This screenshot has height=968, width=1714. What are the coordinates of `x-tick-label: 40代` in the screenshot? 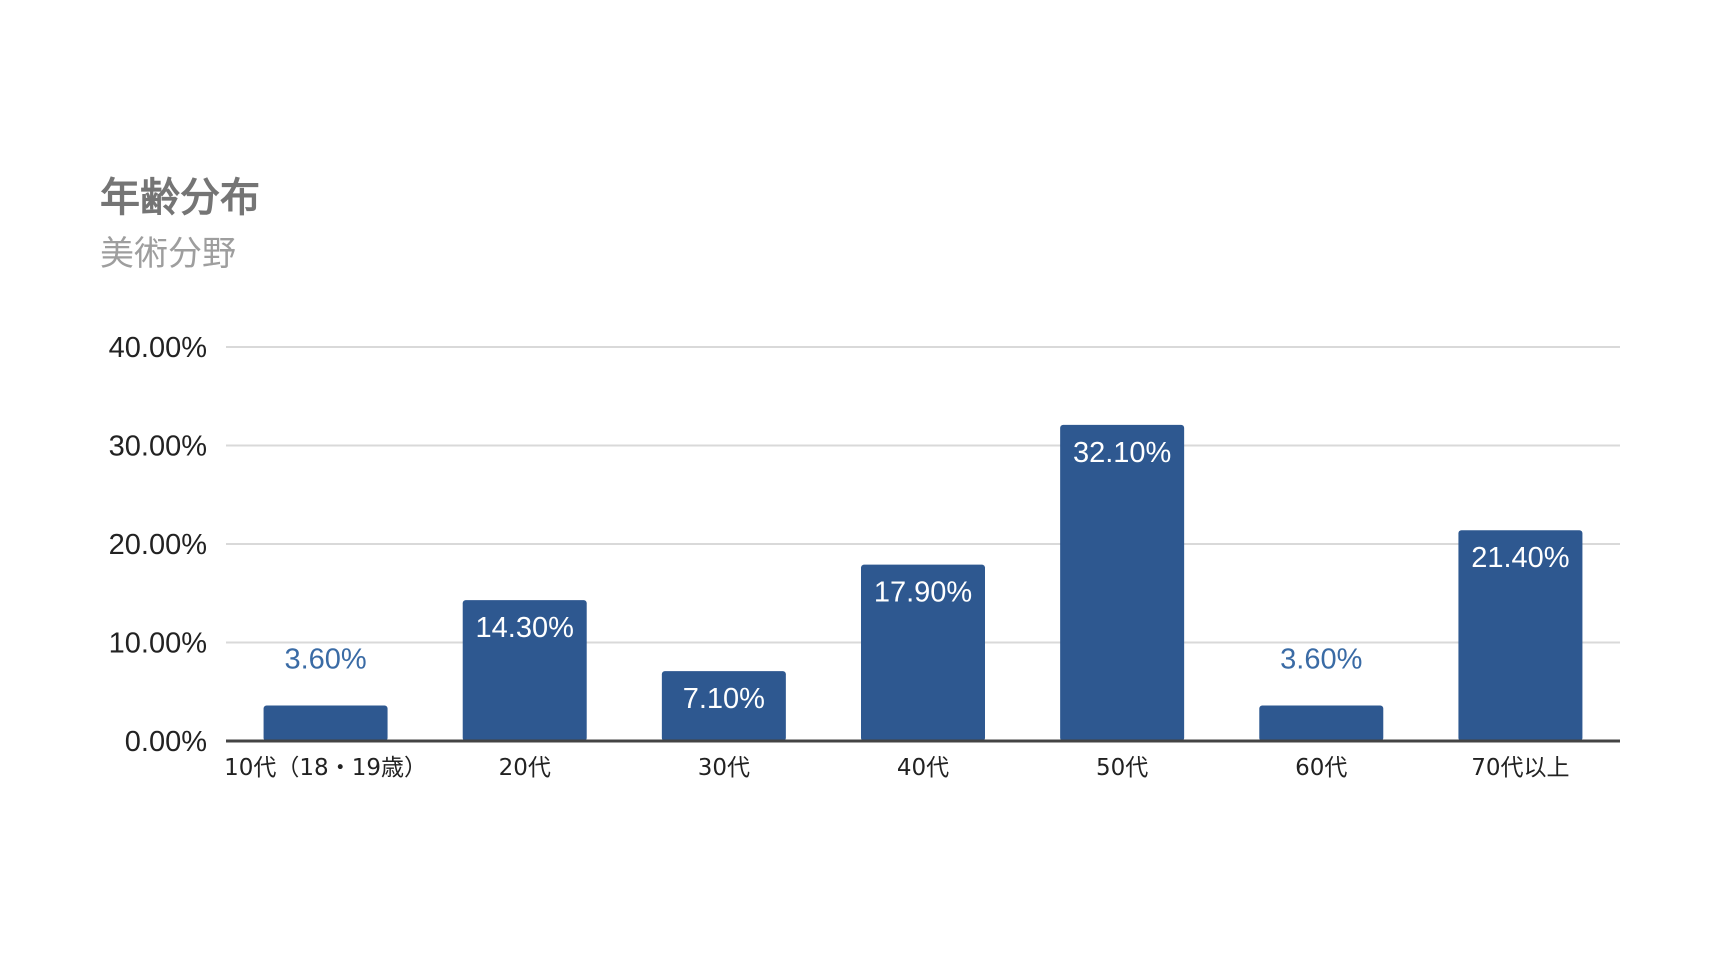 It's located at (923, 768).